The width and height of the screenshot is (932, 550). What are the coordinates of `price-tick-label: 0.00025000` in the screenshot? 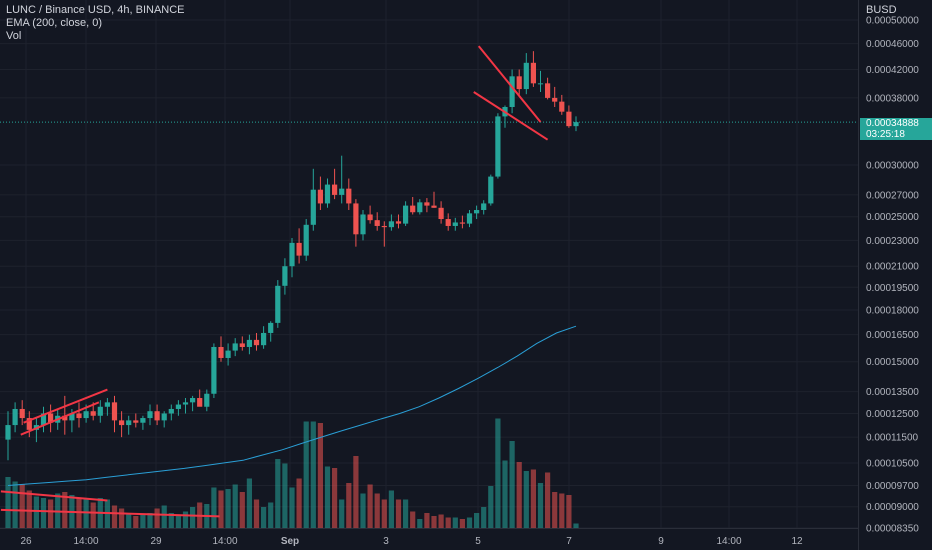 It's located at (892, 217).